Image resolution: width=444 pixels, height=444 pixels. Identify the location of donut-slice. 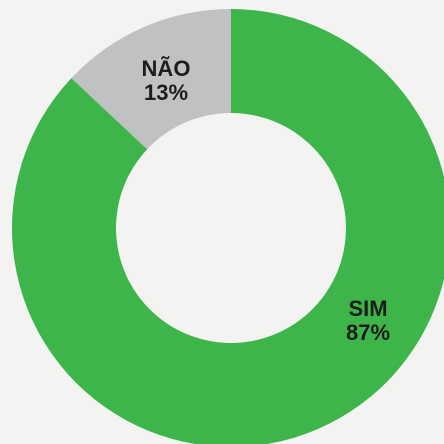
(151, 79).